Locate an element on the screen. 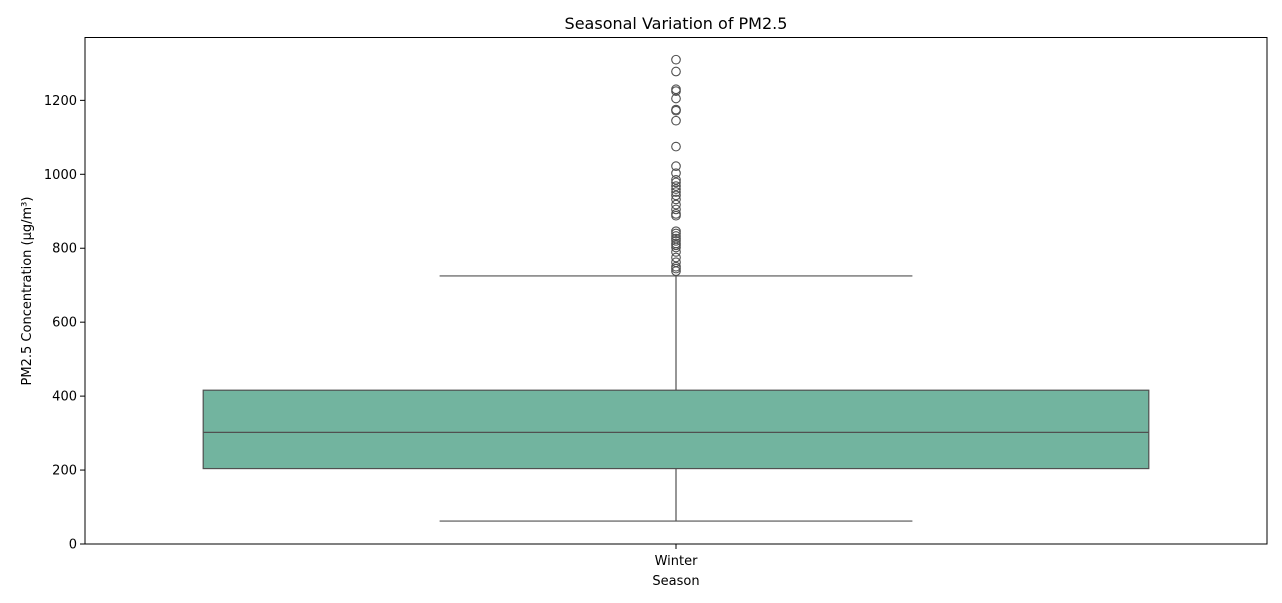 The height and width of the screenshot is (603, 1282). x-axis-label: Season is located at coordinates (675, 581).